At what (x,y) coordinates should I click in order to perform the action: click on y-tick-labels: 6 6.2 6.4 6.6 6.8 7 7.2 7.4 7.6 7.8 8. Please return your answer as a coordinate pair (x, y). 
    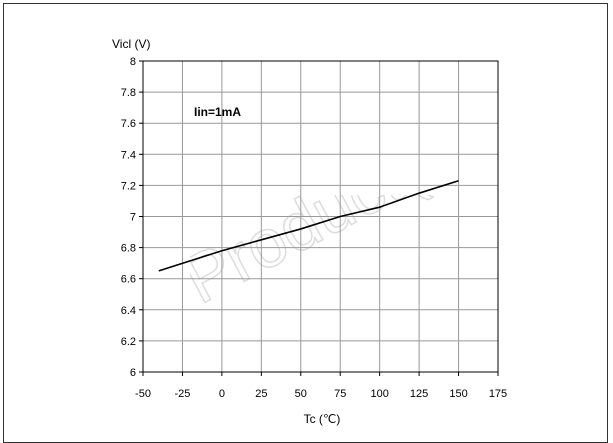
    Looking at the image, I should click on (132, 217).